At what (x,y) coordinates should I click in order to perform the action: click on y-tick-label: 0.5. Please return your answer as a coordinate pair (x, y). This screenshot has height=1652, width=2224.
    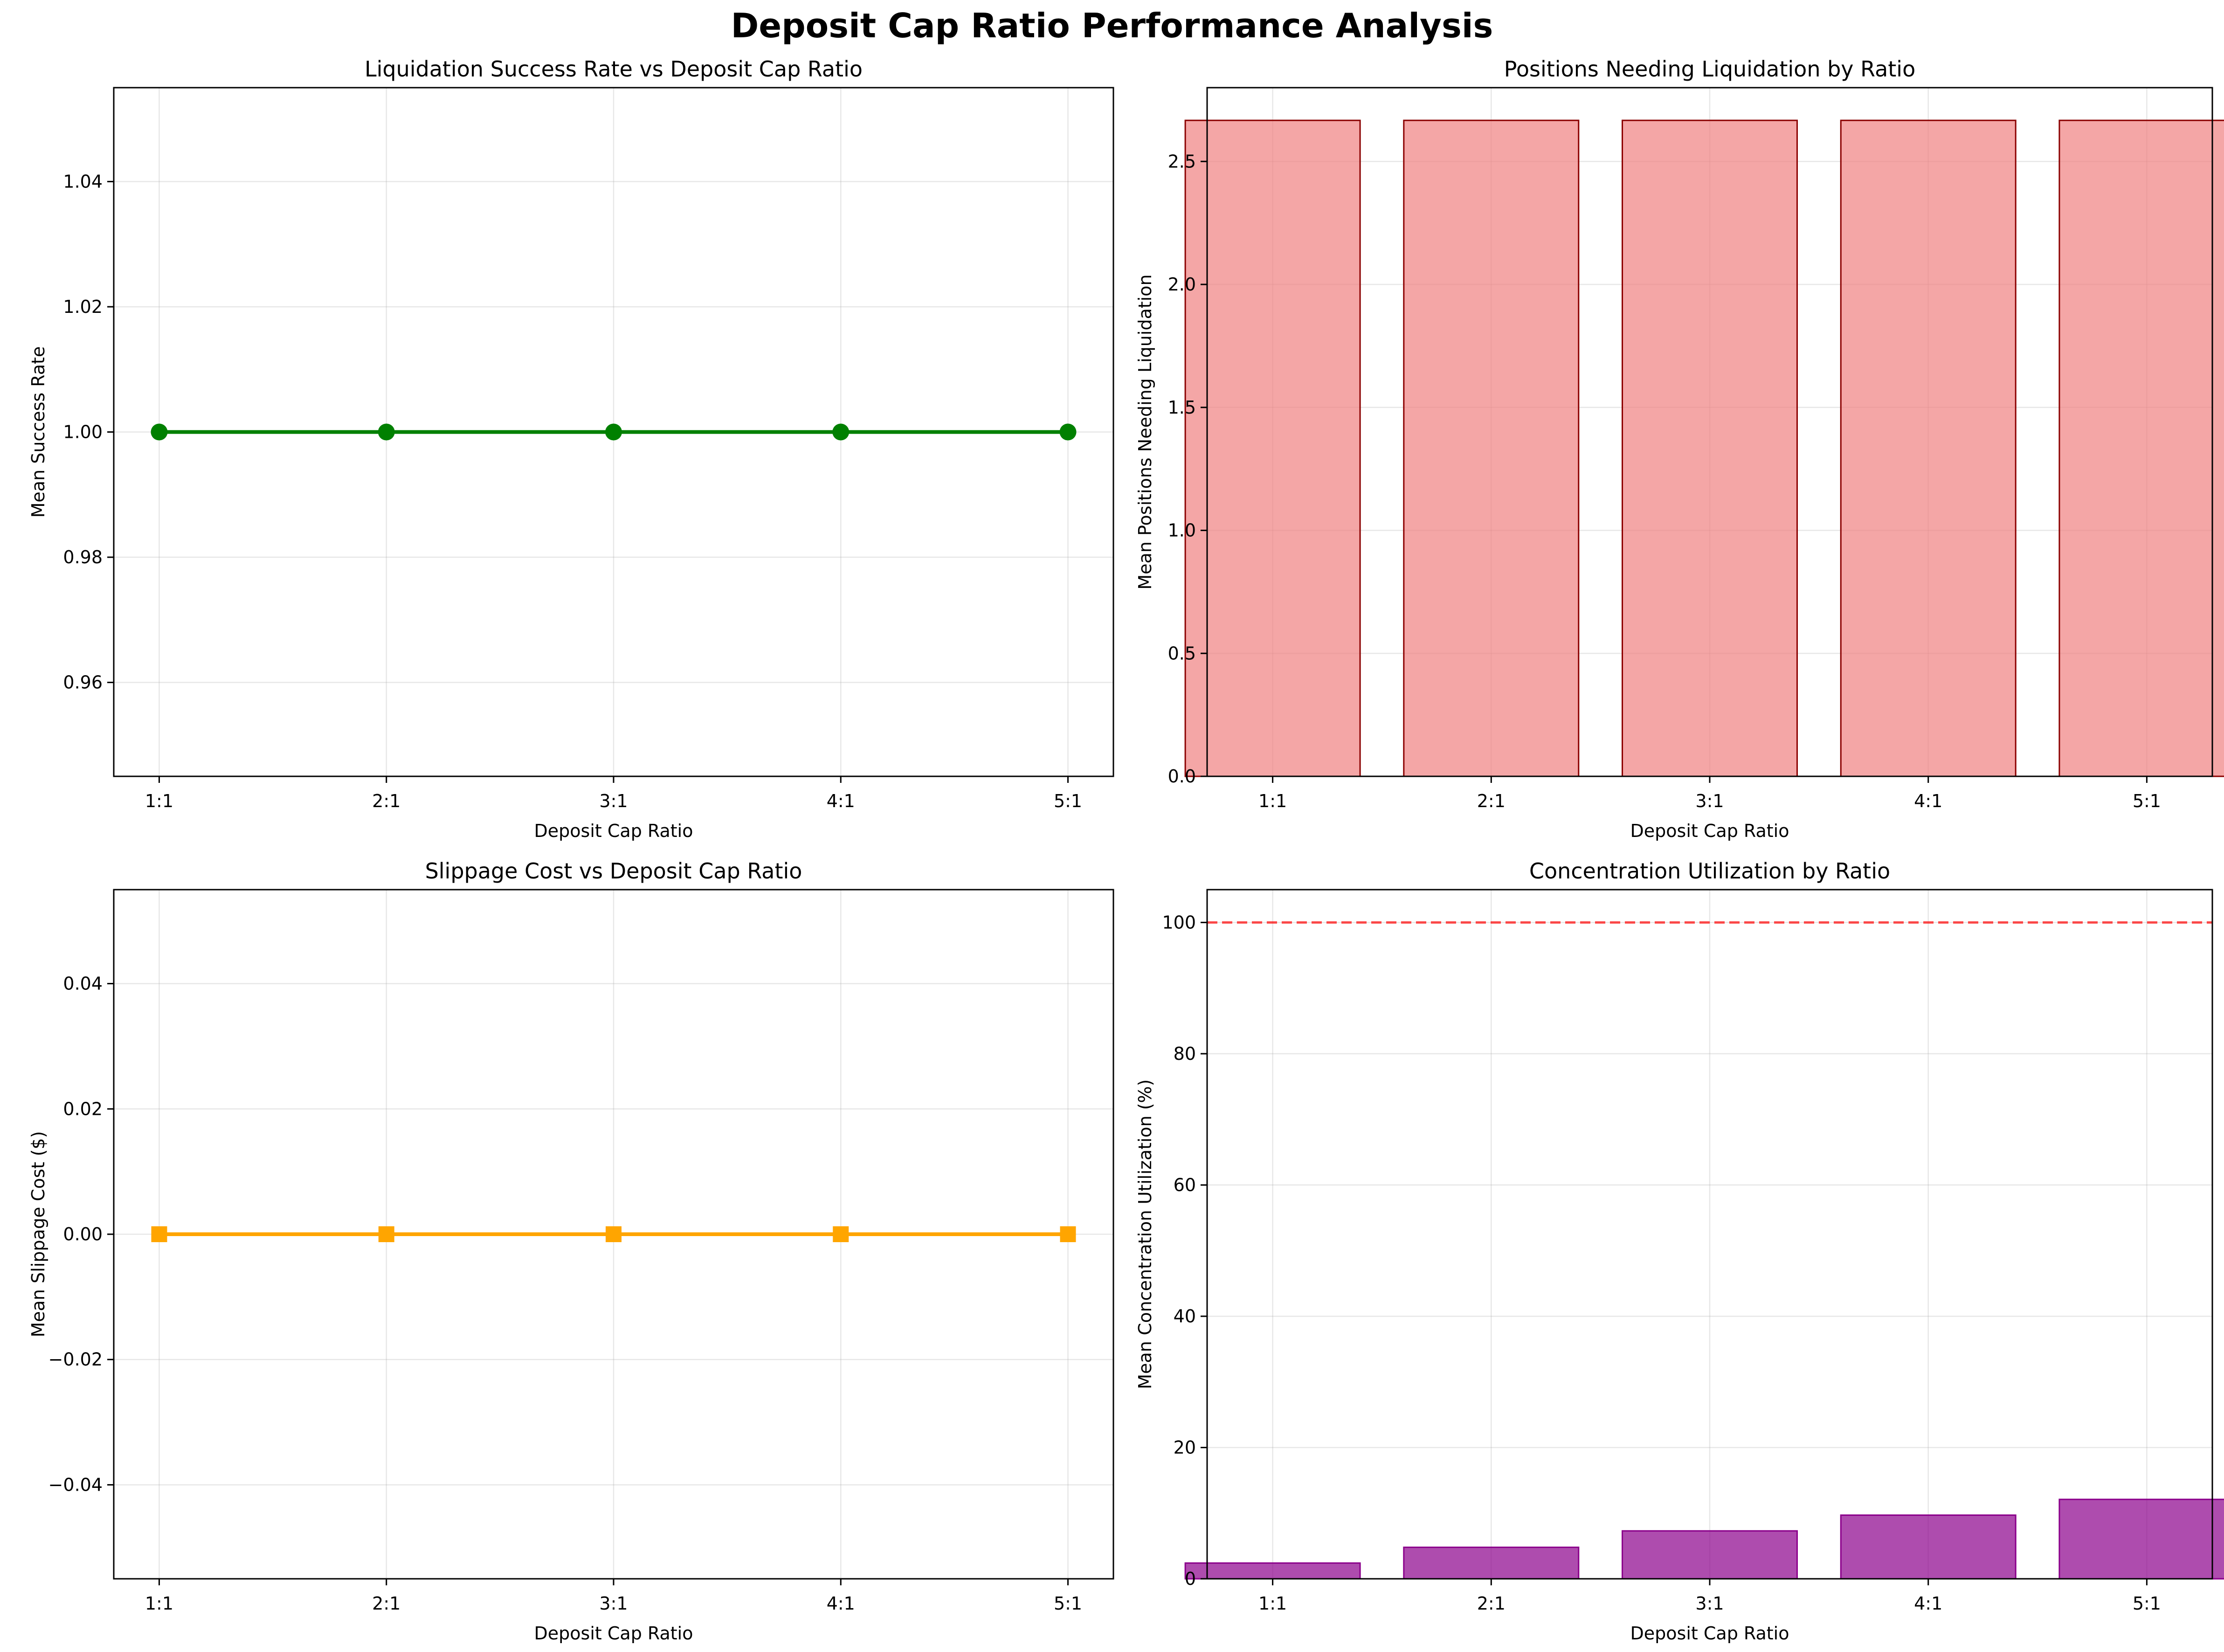
    Looking at the image, I should click on (1182, 653).